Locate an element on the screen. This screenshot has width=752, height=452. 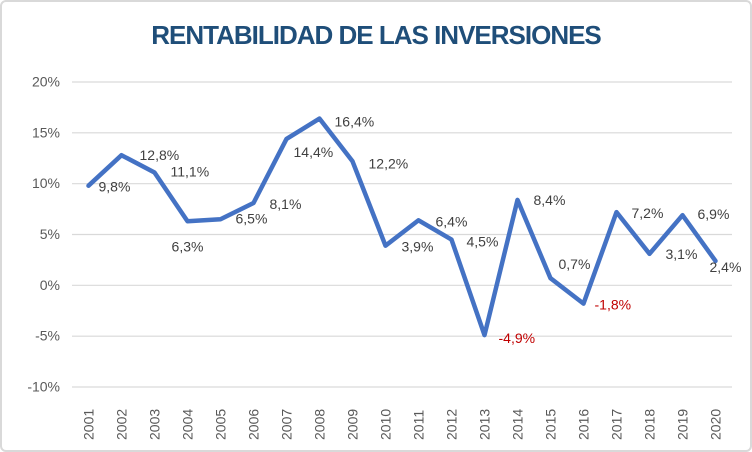
data-label: 7,2% is located at coordinates (648, 213).